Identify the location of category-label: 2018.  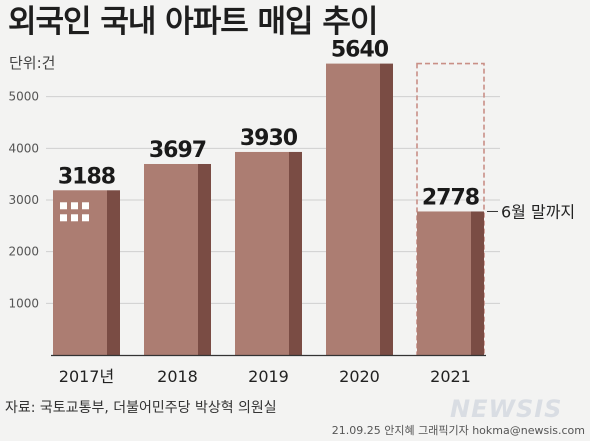
(177, 376).